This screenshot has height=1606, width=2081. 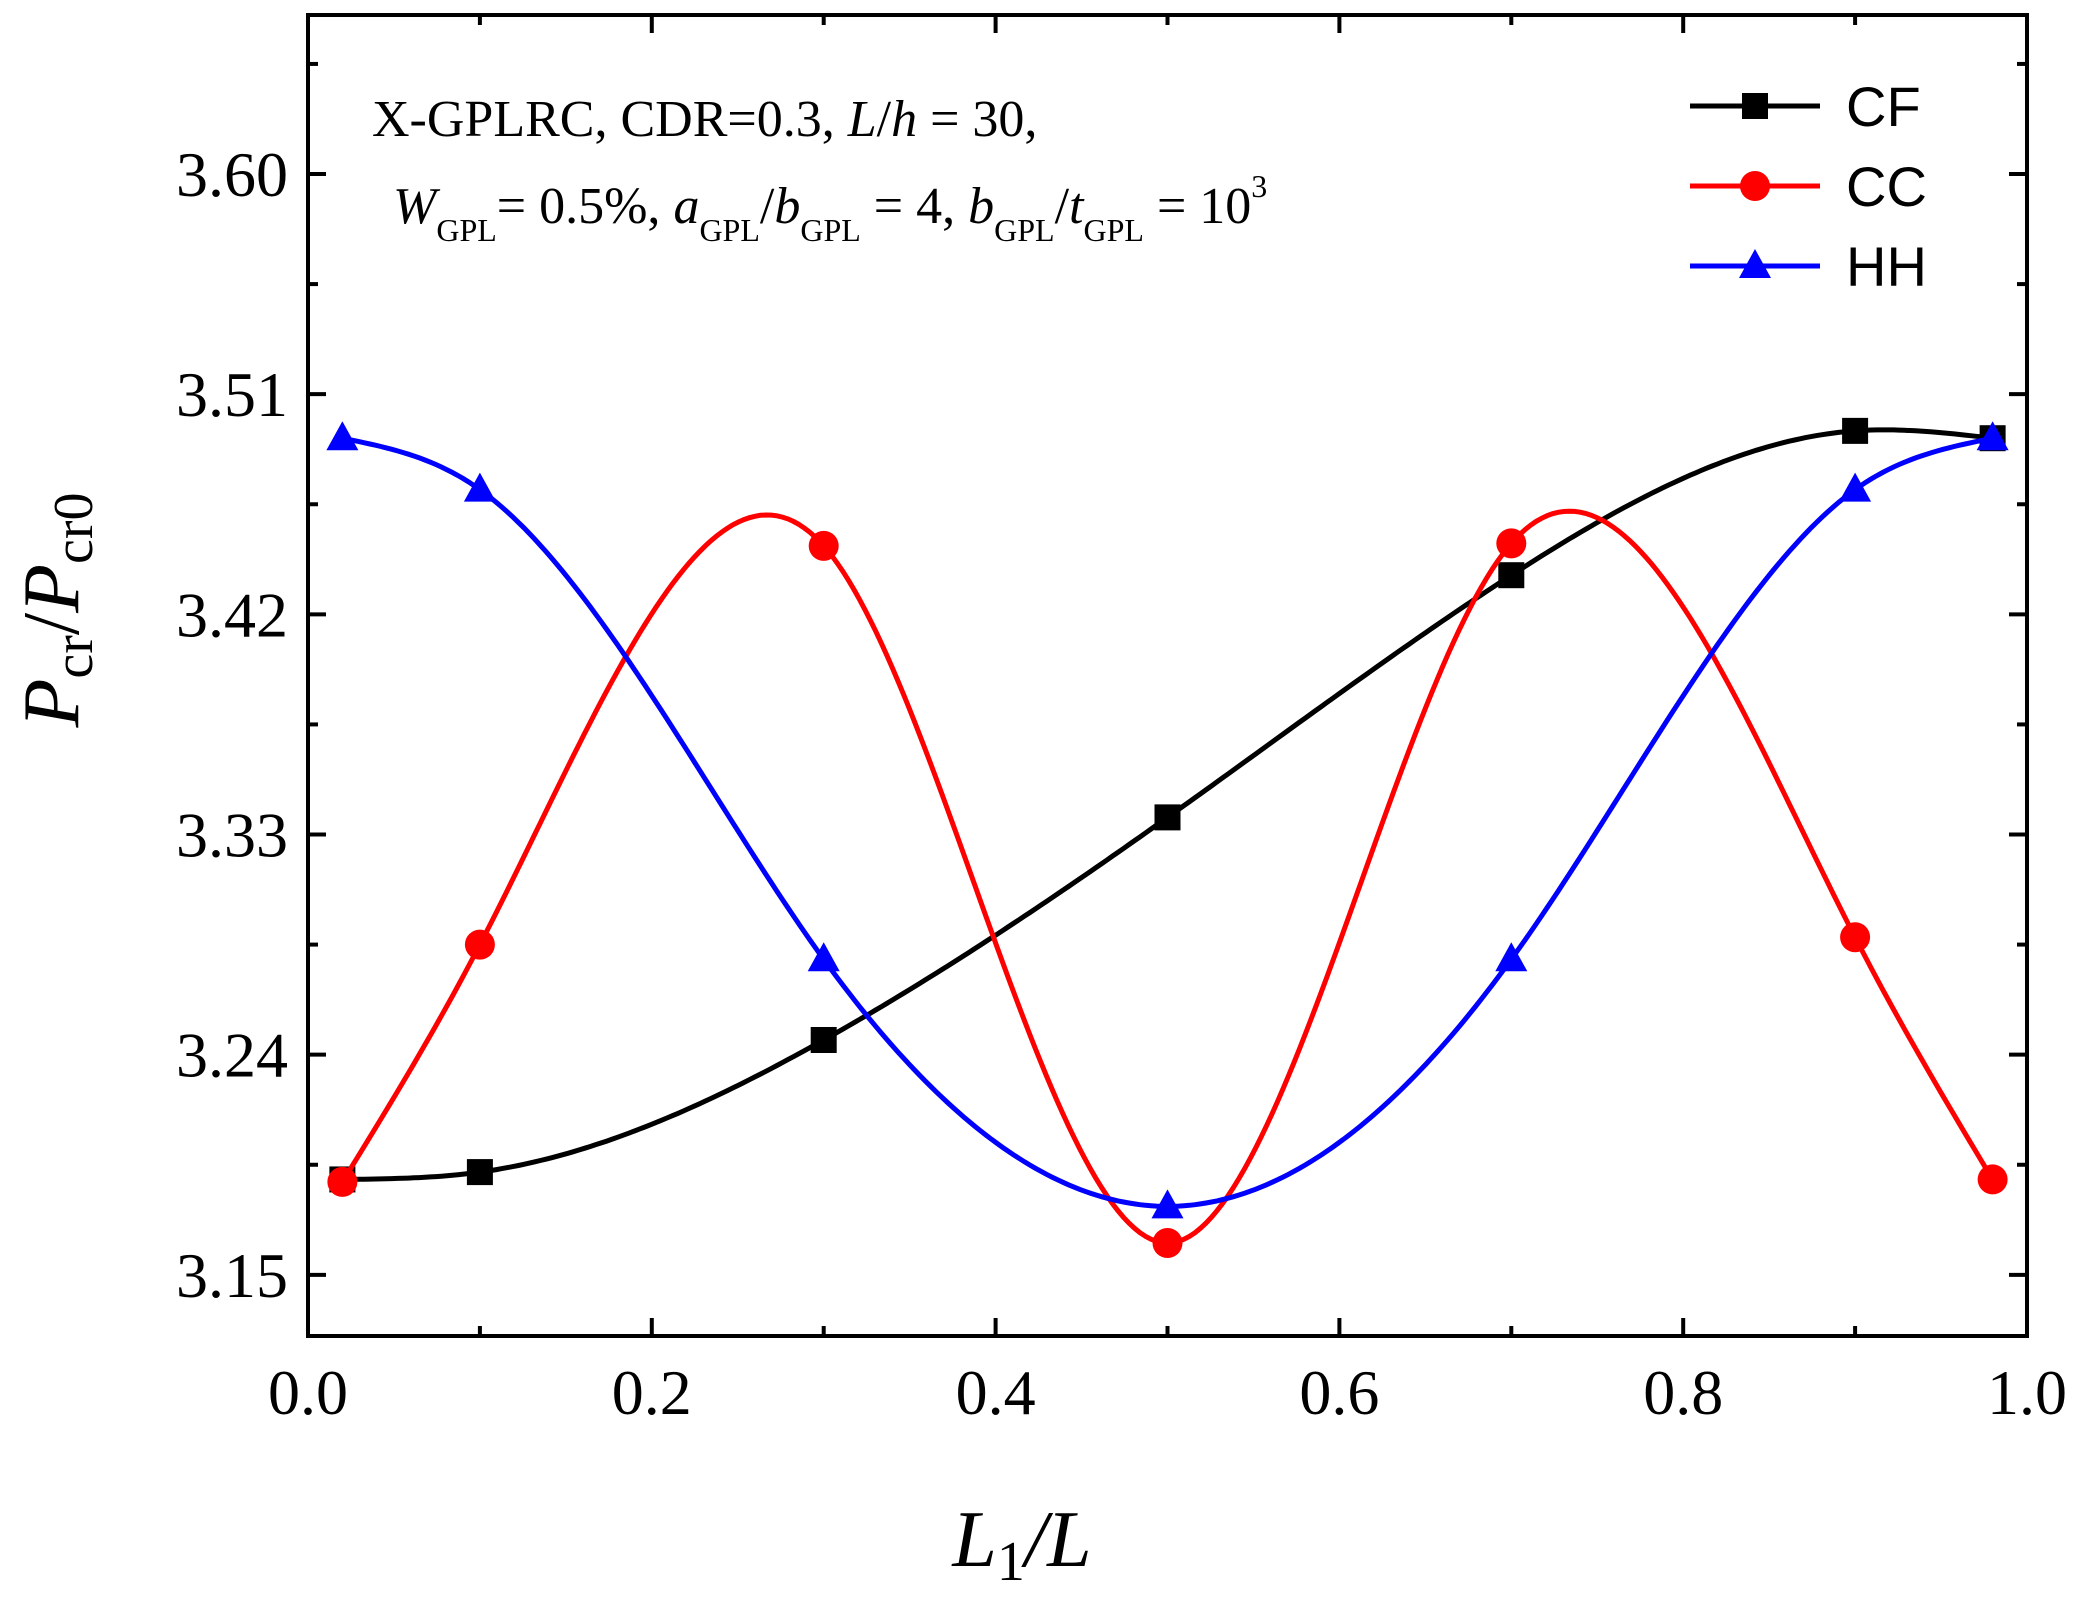 I want to click on y-tick-label: 3.60, so click(x=232, y=174).